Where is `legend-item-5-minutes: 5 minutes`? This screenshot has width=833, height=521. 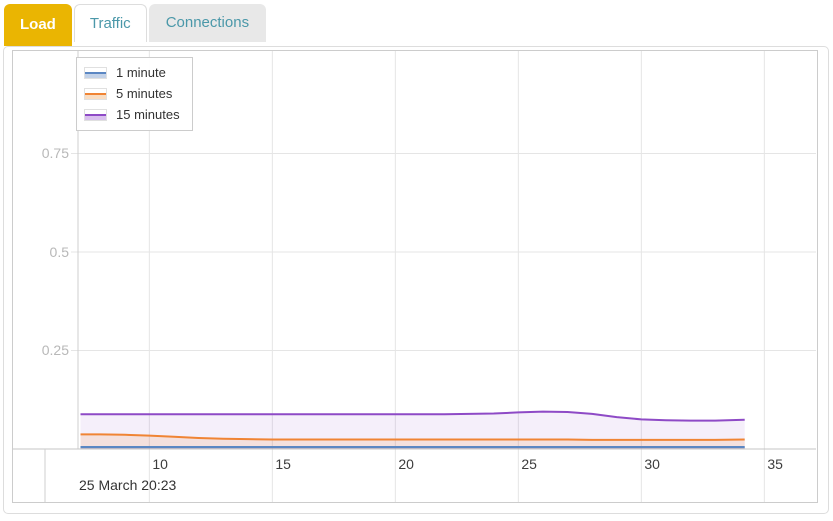 legend-item-5-minutes: 5 minutes is located at coordinates (132, 93).